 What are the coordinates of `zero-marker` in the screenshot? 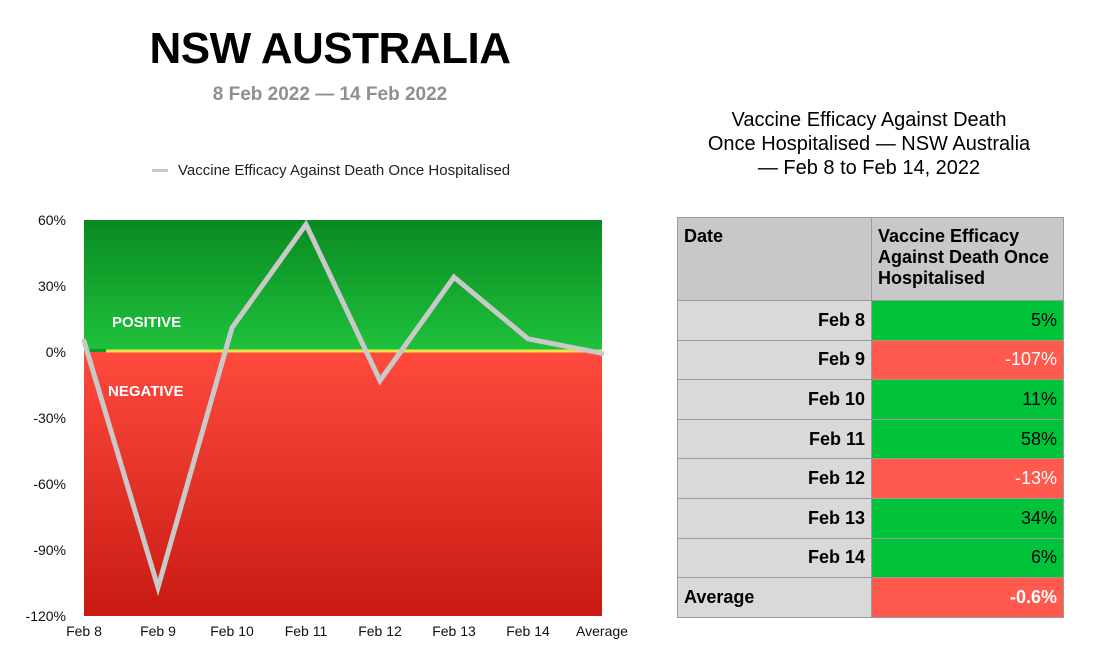 It's located at (96, 350).